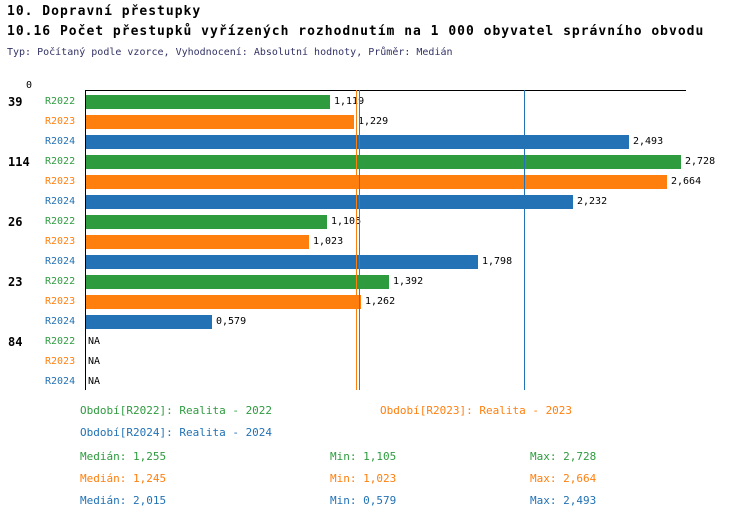  Describe the element at coordinates (356, 240) in the screenshot. I see `median-line-orange` at that location.